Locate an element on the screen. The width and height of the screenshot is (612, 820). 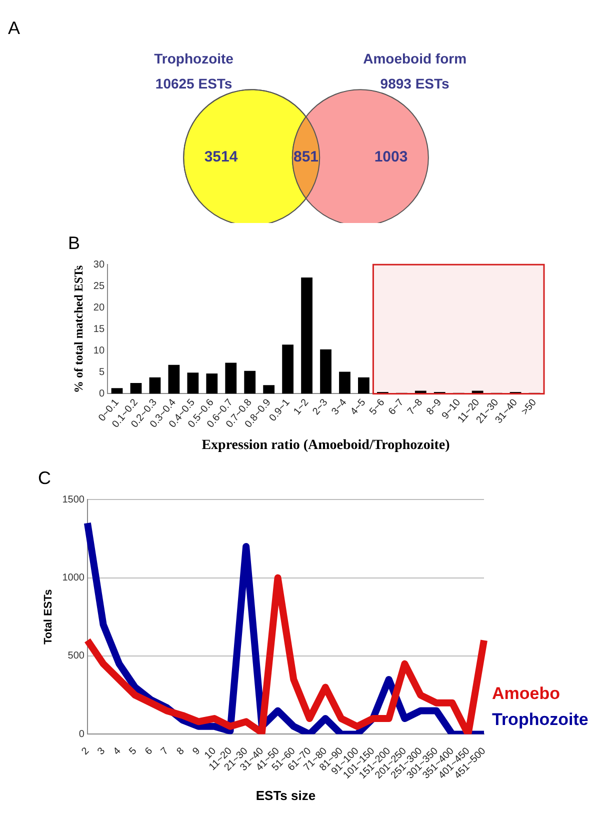
x-tick-label: 7~8 is located at coordinates (416, 407).